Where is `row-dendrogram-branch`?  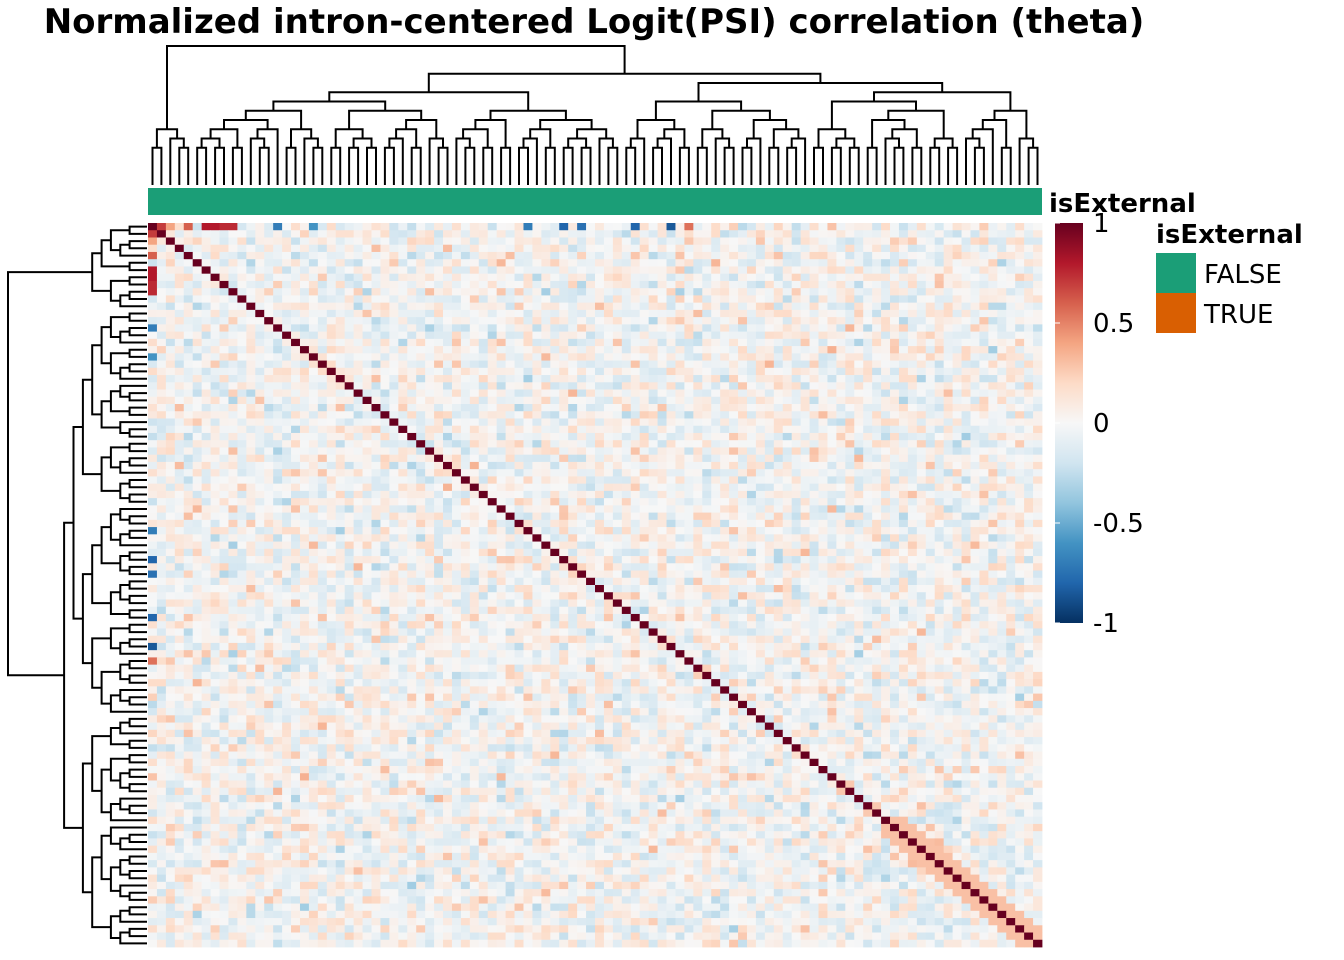 row-dendrogram-branch is located at coordinates (133, 250).